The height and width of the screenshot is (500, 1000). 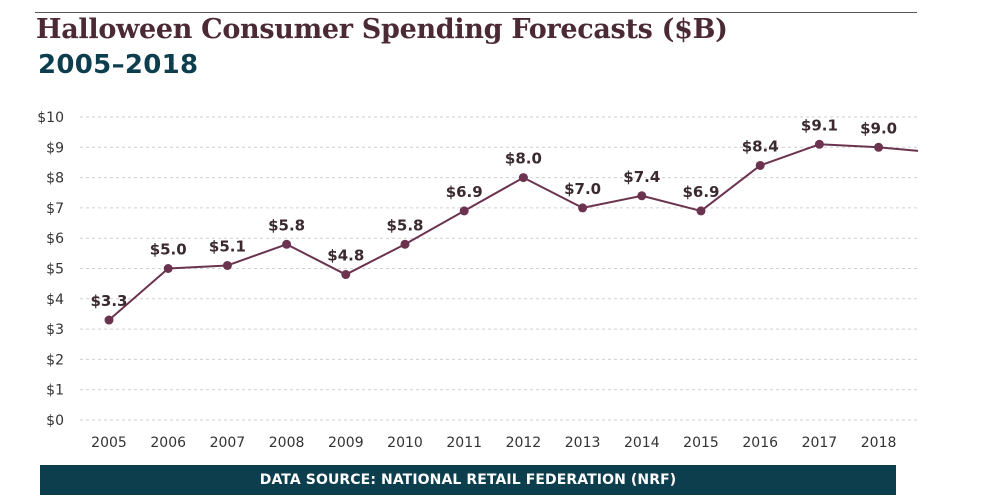 What do you see at coordinates (55, 148) in the screenshot?
I see `y-tick-label: $9` at bounding box center [55, 148].